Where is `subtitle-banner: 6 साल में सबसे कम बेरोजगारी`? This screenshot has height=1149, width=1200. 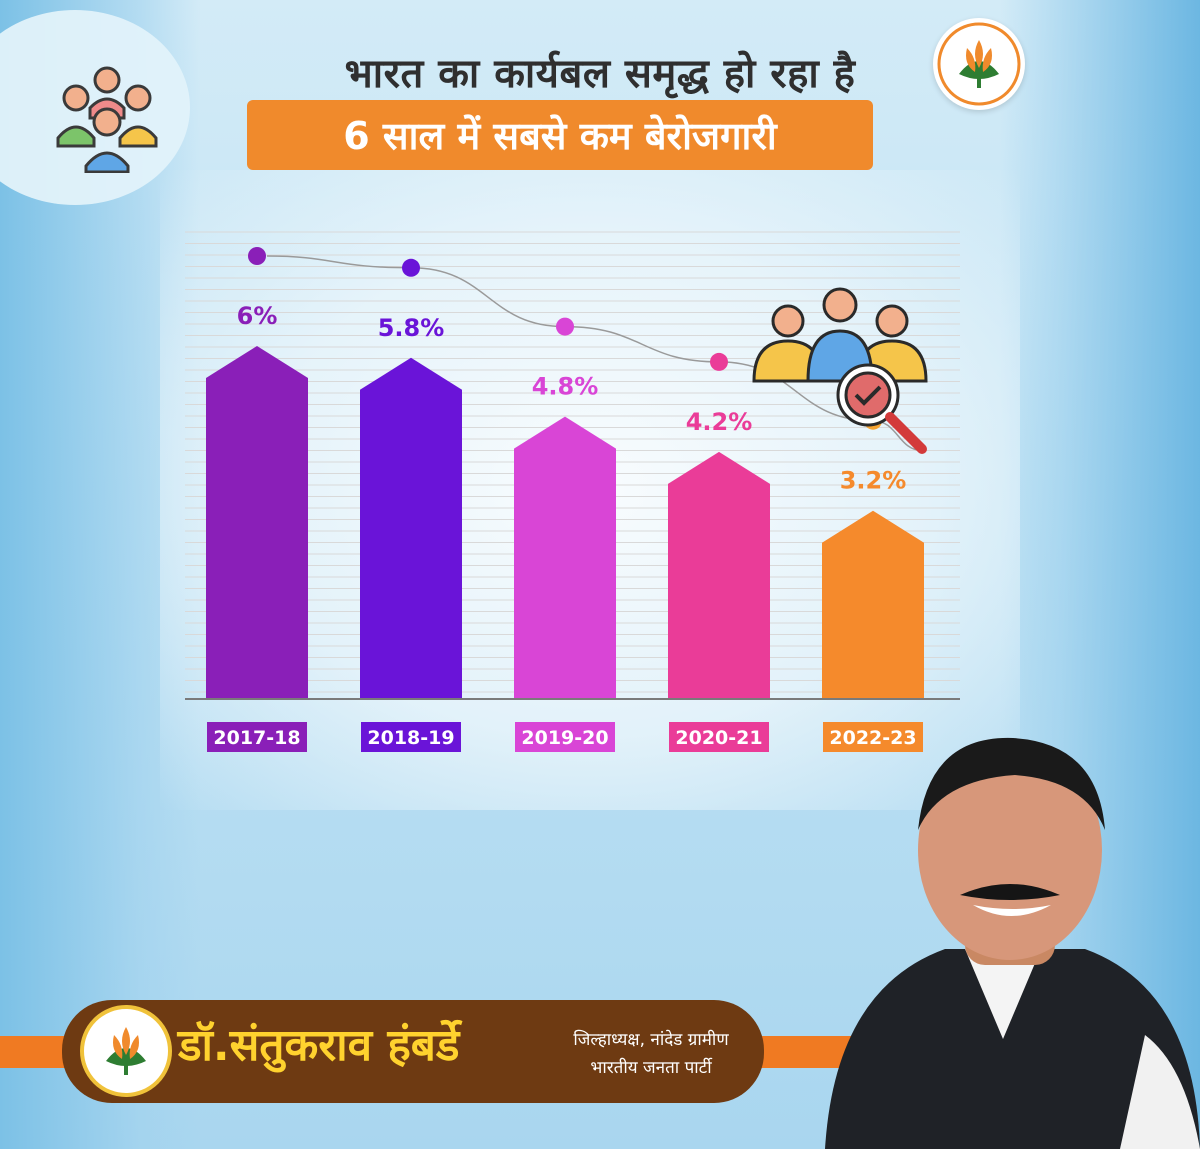 subtitle-banner: 6 साल में सबसे कम बेरोजगारी is located at coordinates (560, 135).